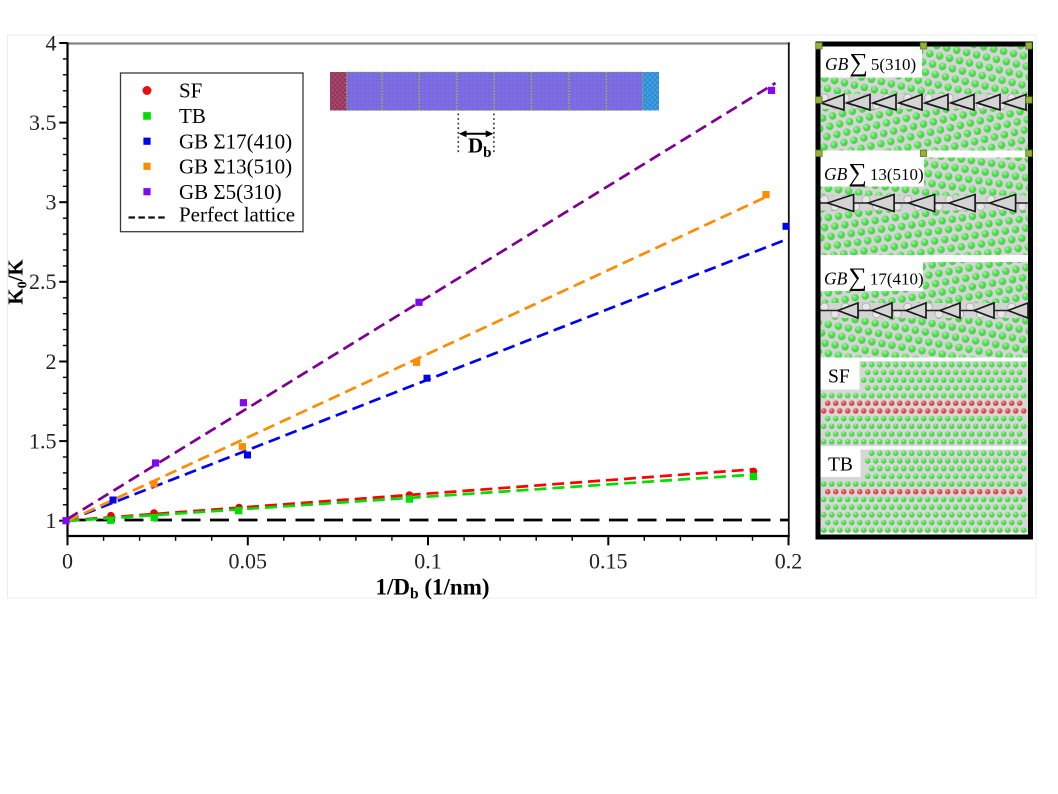 This screenshot has width=1058, height=794. Describe the element at coordinates (433, 589) in the screenshot. I see `svg-text: 1/Db (1/nm)` at that location.